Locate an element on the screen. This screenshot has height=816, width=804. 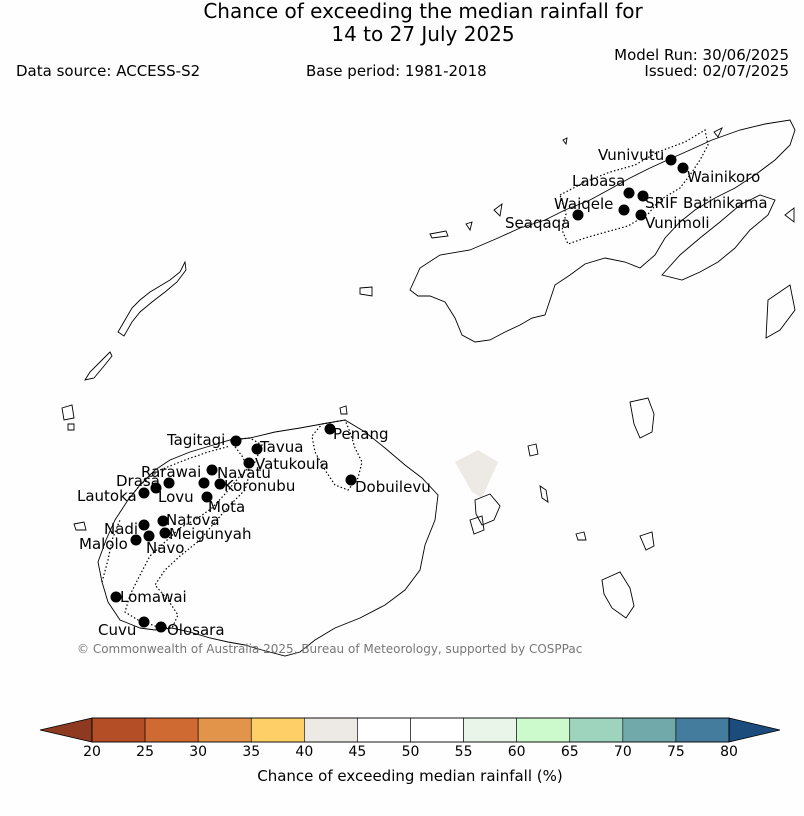
colorbar-tick-label: 50 is located at coordinates (410, 752).